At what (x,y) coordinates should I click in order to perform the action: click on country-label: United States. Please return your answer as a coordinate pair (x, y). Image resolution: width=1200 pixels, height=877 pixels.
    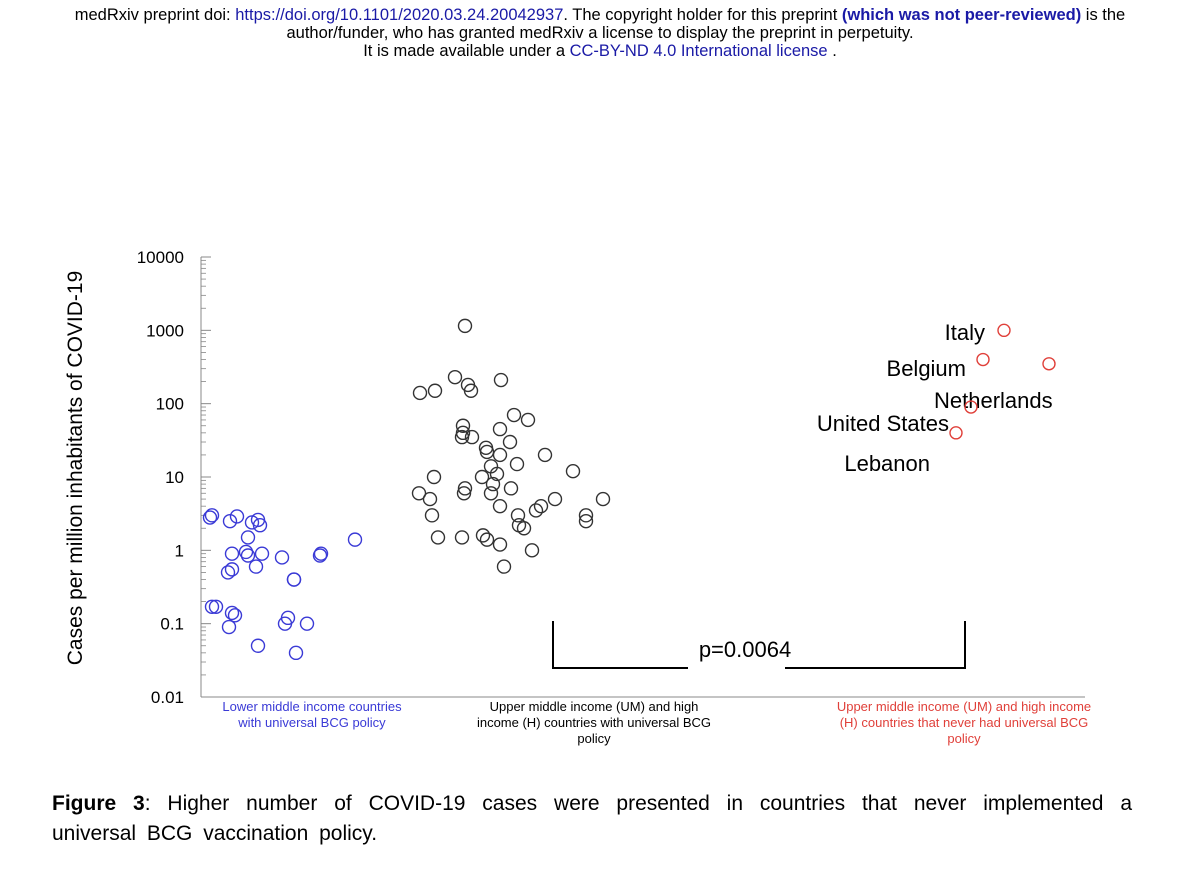
    Looking at the image, I should click on (883, 423).